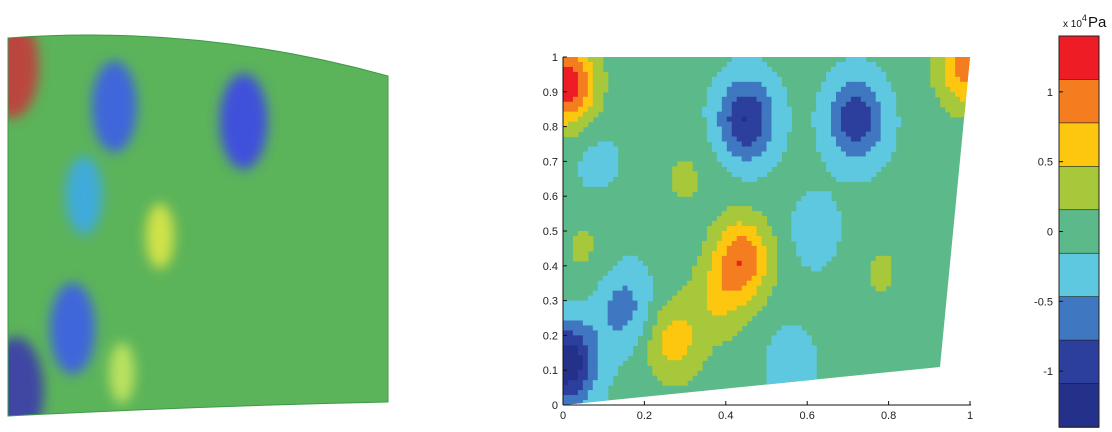  What do you see at coordinates (1045, 163) in the screenshot?
I see `colorbar-tick-label: 0.5` at bounding box center [1045, 163].